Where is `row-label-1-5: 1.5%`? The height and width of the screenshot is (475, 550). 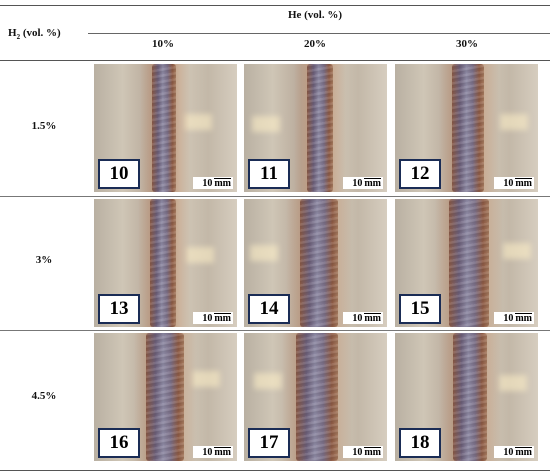 row-label-1-5: 1.5% is located at coordinates (44, 126).